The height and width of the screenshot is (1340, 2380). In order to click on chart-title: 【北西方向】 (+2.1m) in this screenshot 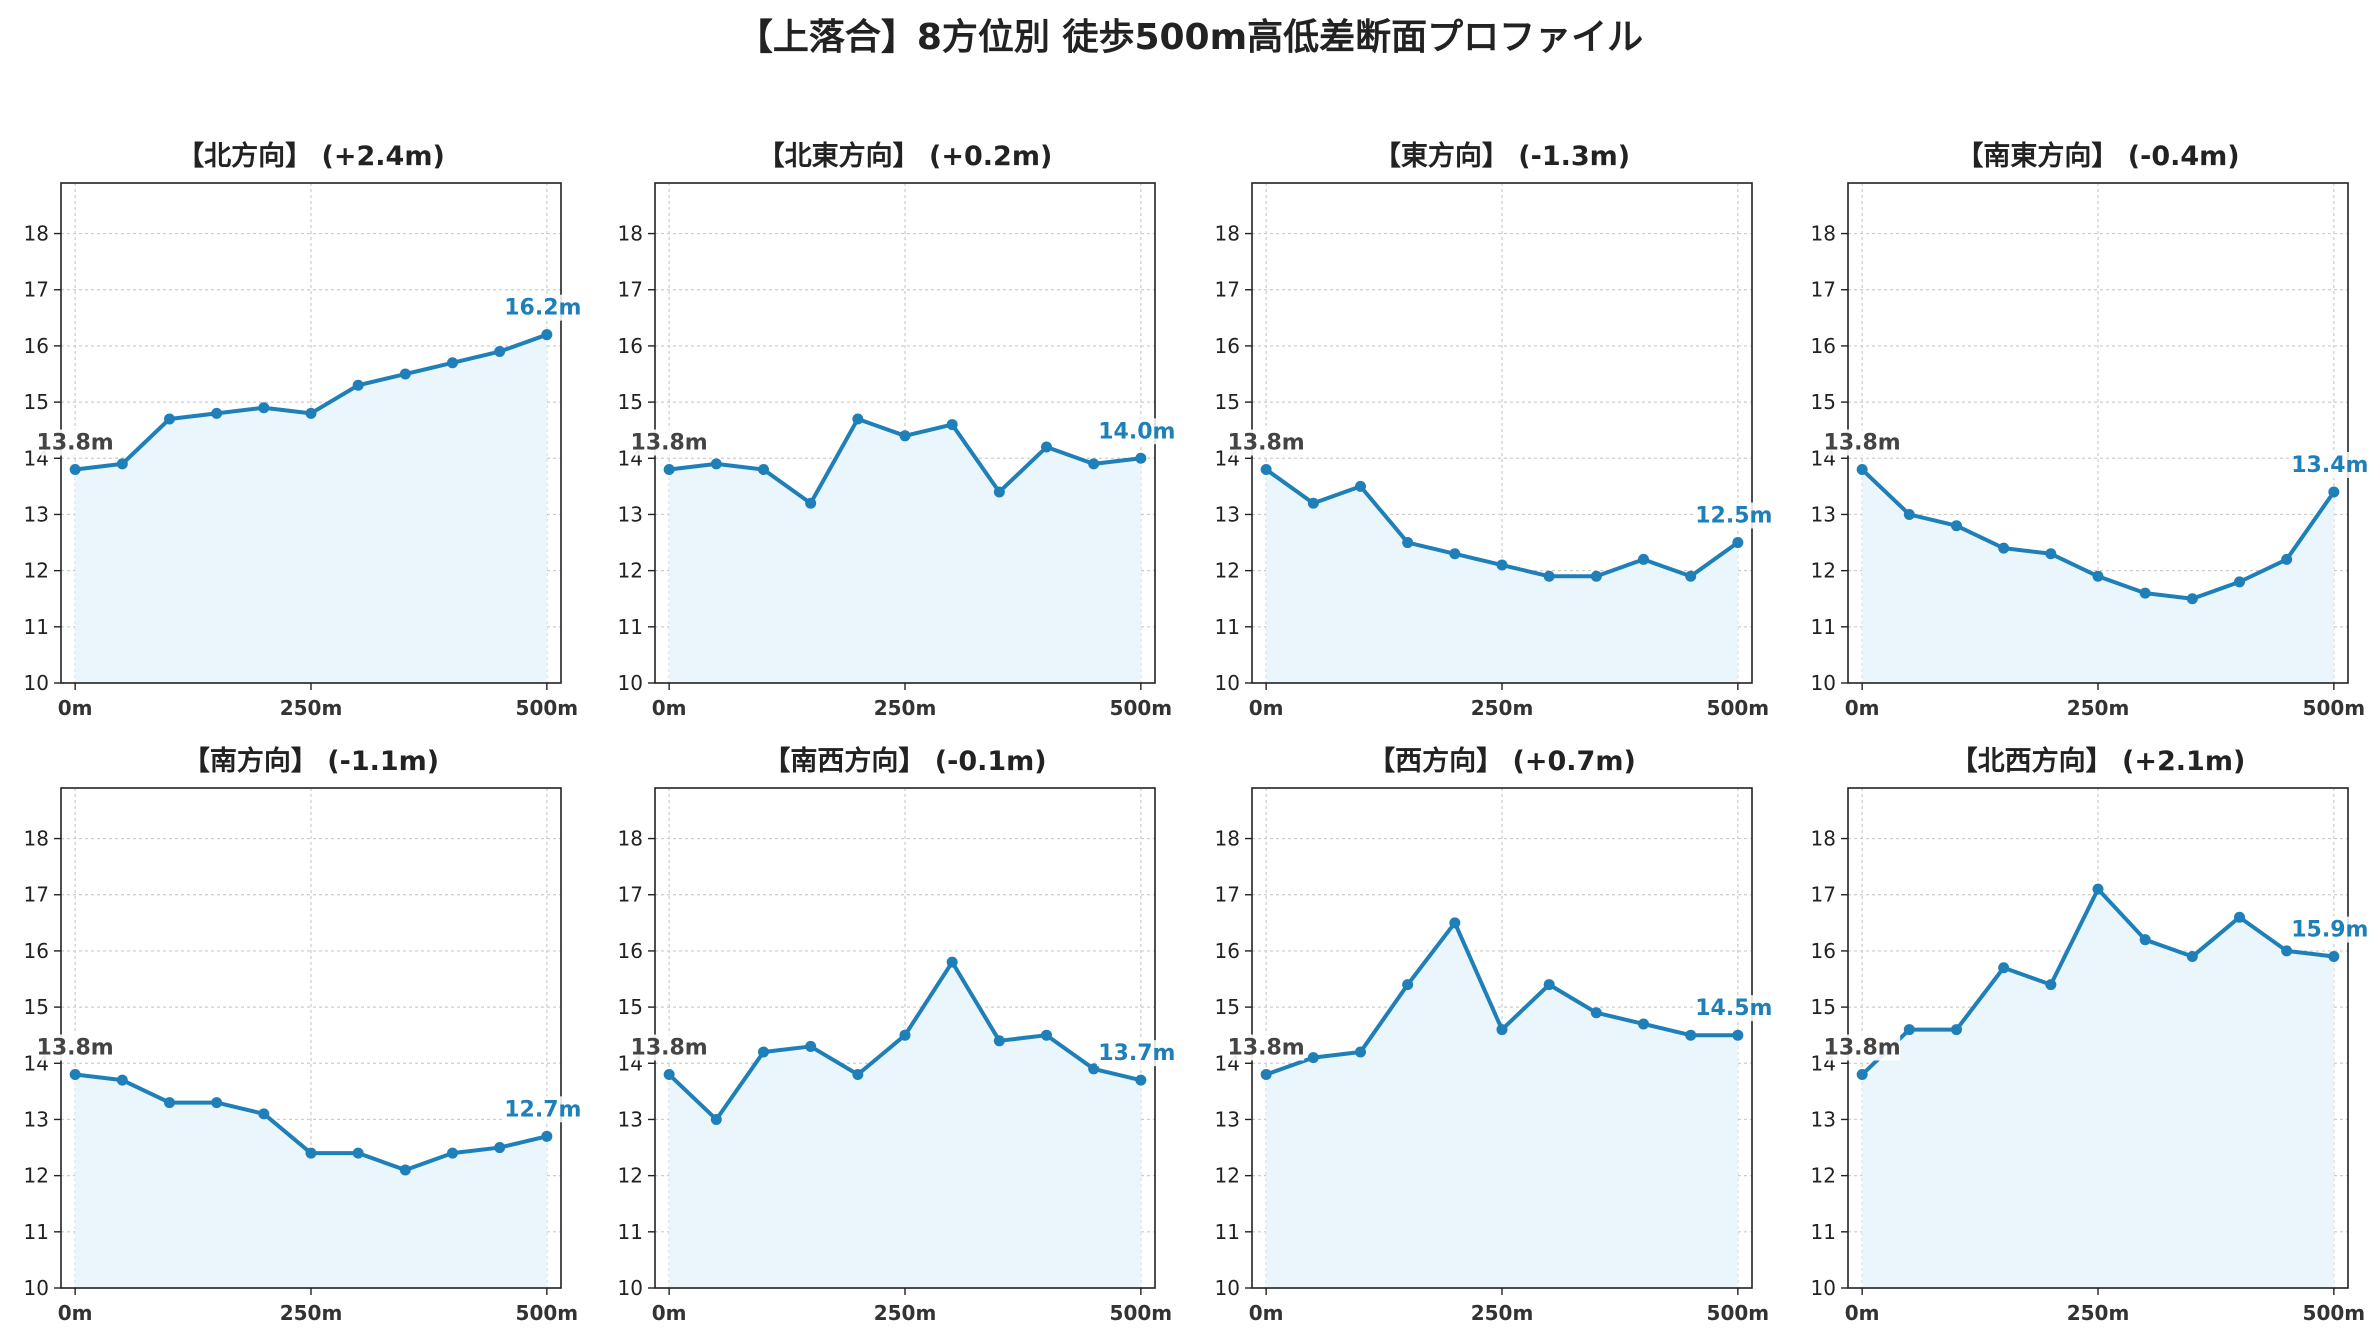, I will do `click(2098, 761)`.